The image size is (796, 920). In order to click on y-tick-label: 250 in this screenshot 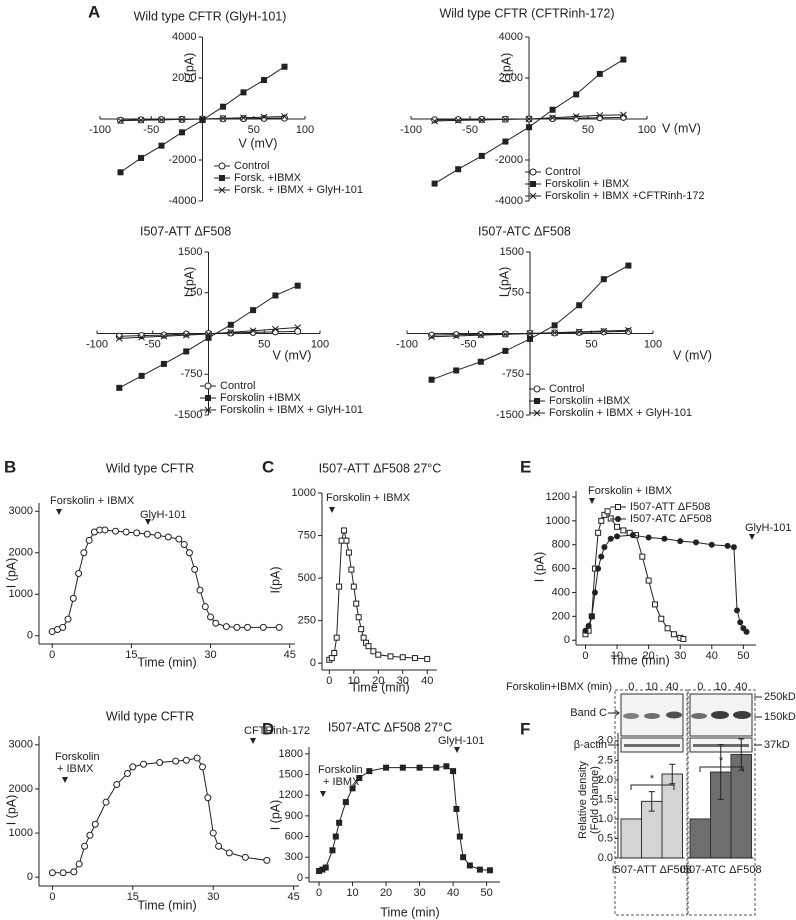, I will do `click(307, 621)`.